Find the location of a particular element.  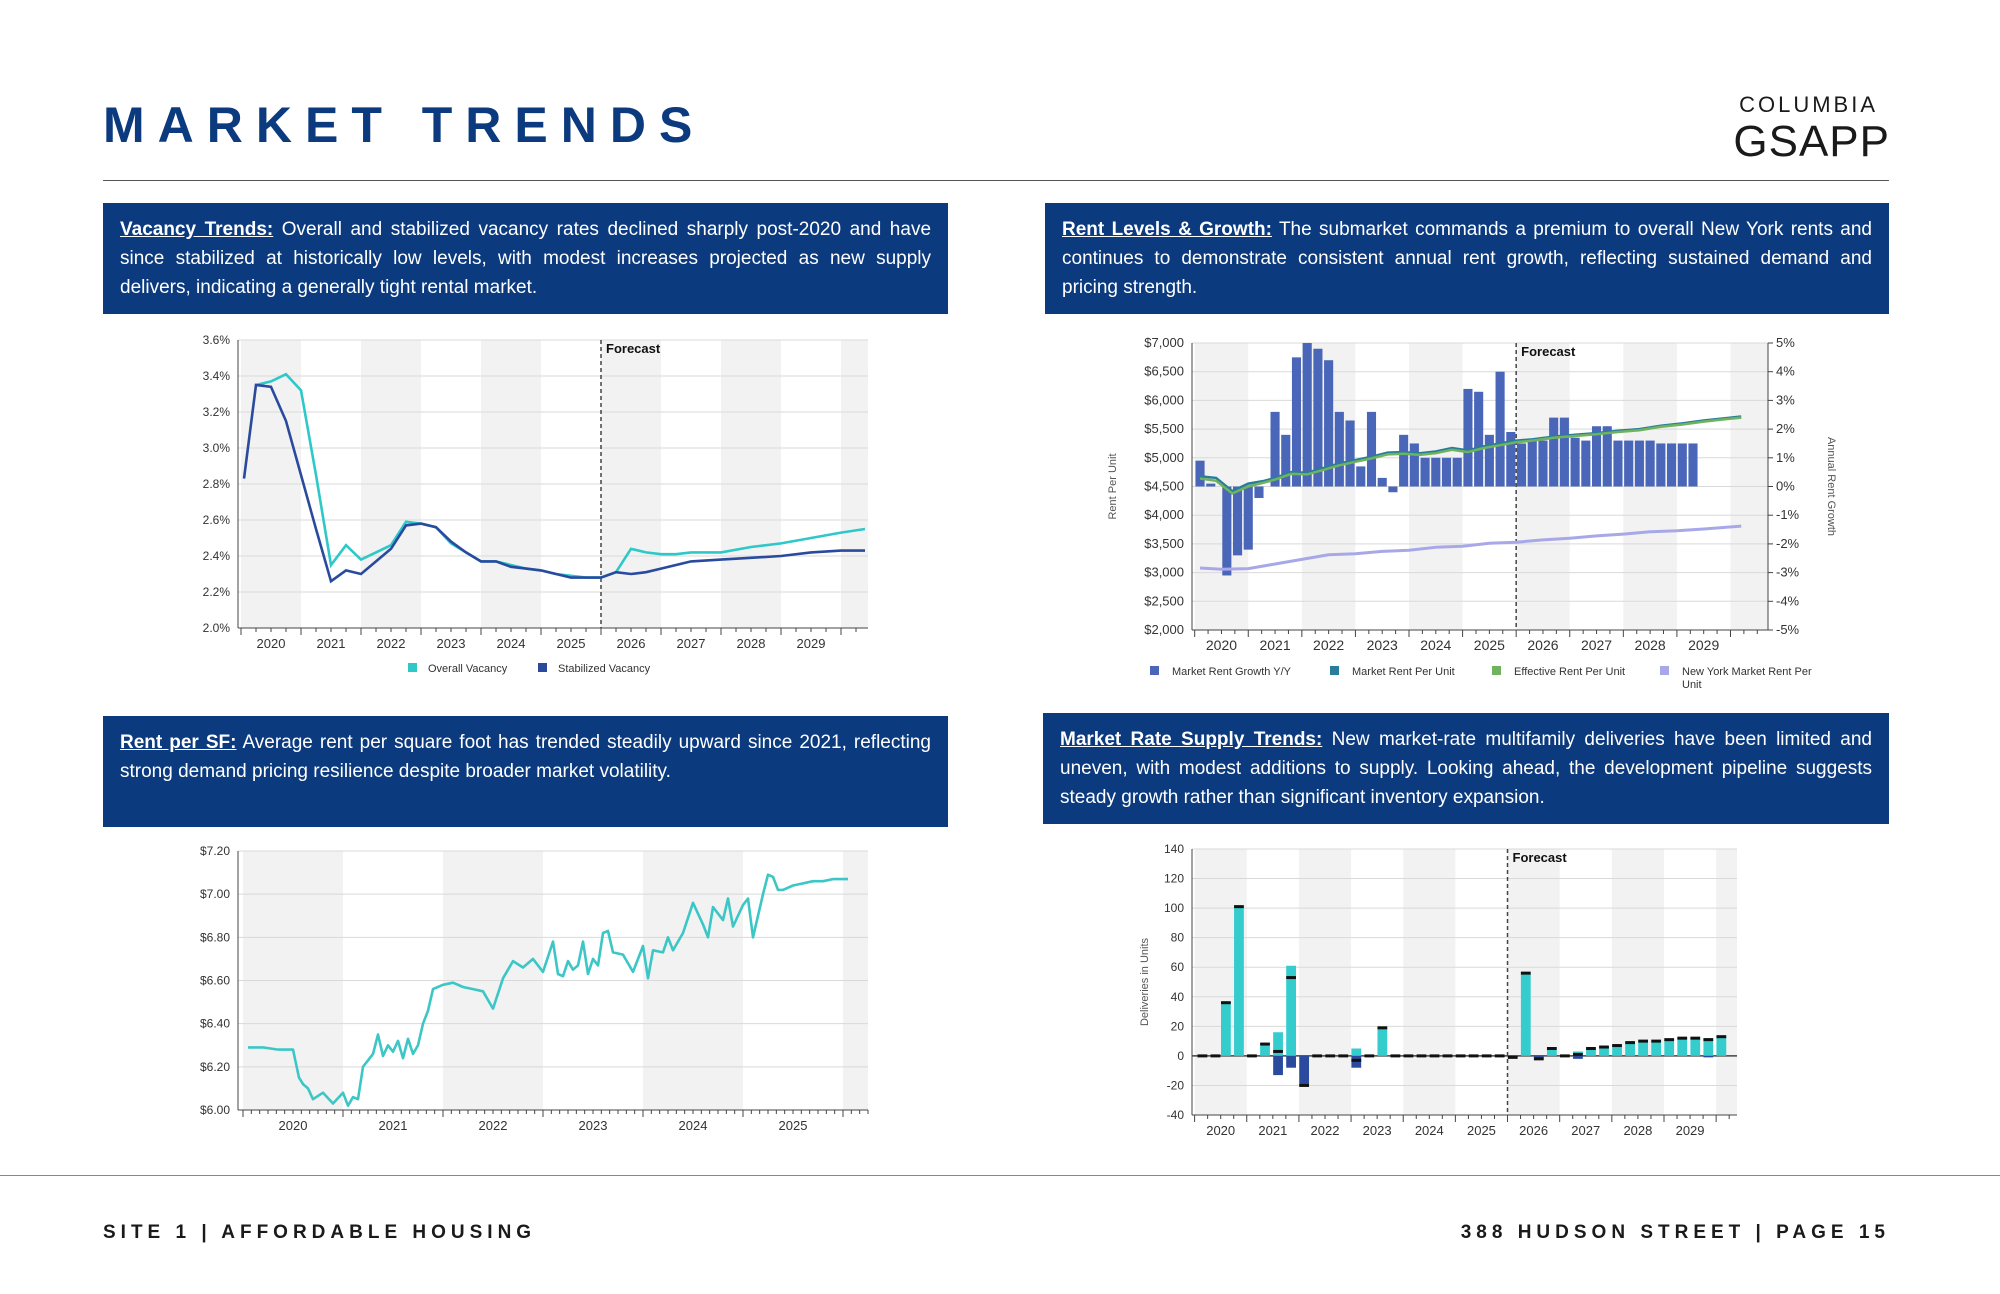

y-tick-label: 2.4% is located at coordinates (217, 556).